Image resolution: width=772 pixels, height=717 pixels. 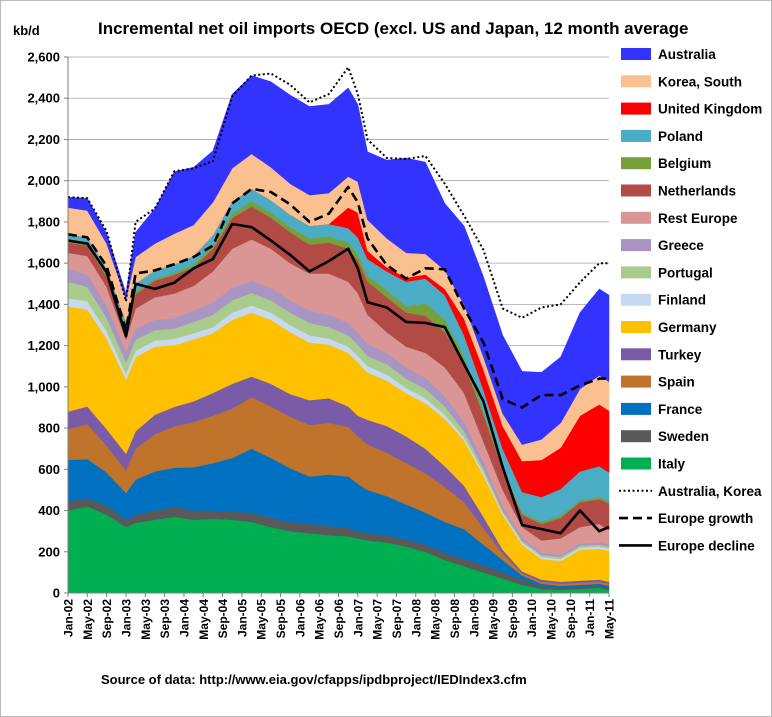 What do you see at coordinates (165, 619) in the screenshot?
I see `x-tick-label: Sep-03` at bounding box center [165, 619].